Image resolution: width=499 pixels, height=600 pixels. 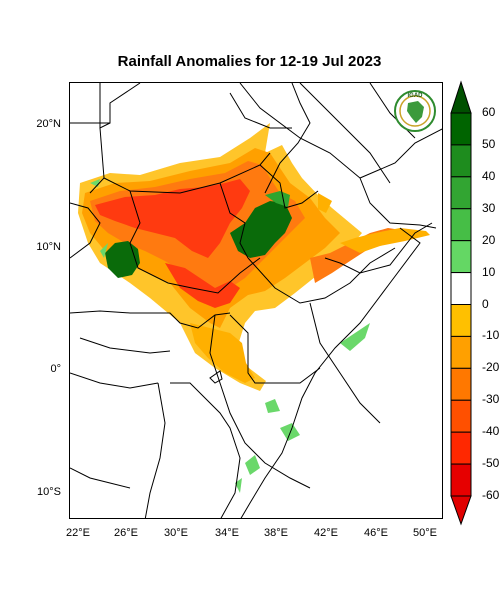 I want to click on colorbar-tick-label: 30, so click(x=489, y=207).